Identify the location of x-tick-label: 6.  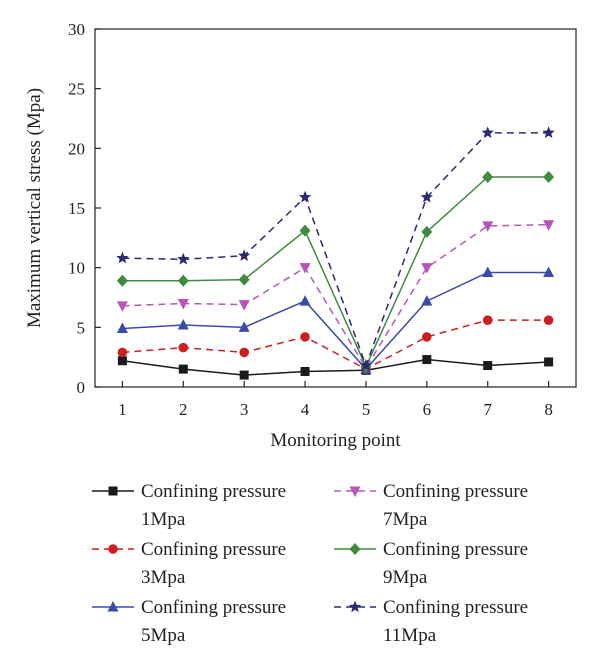
(427, 409).